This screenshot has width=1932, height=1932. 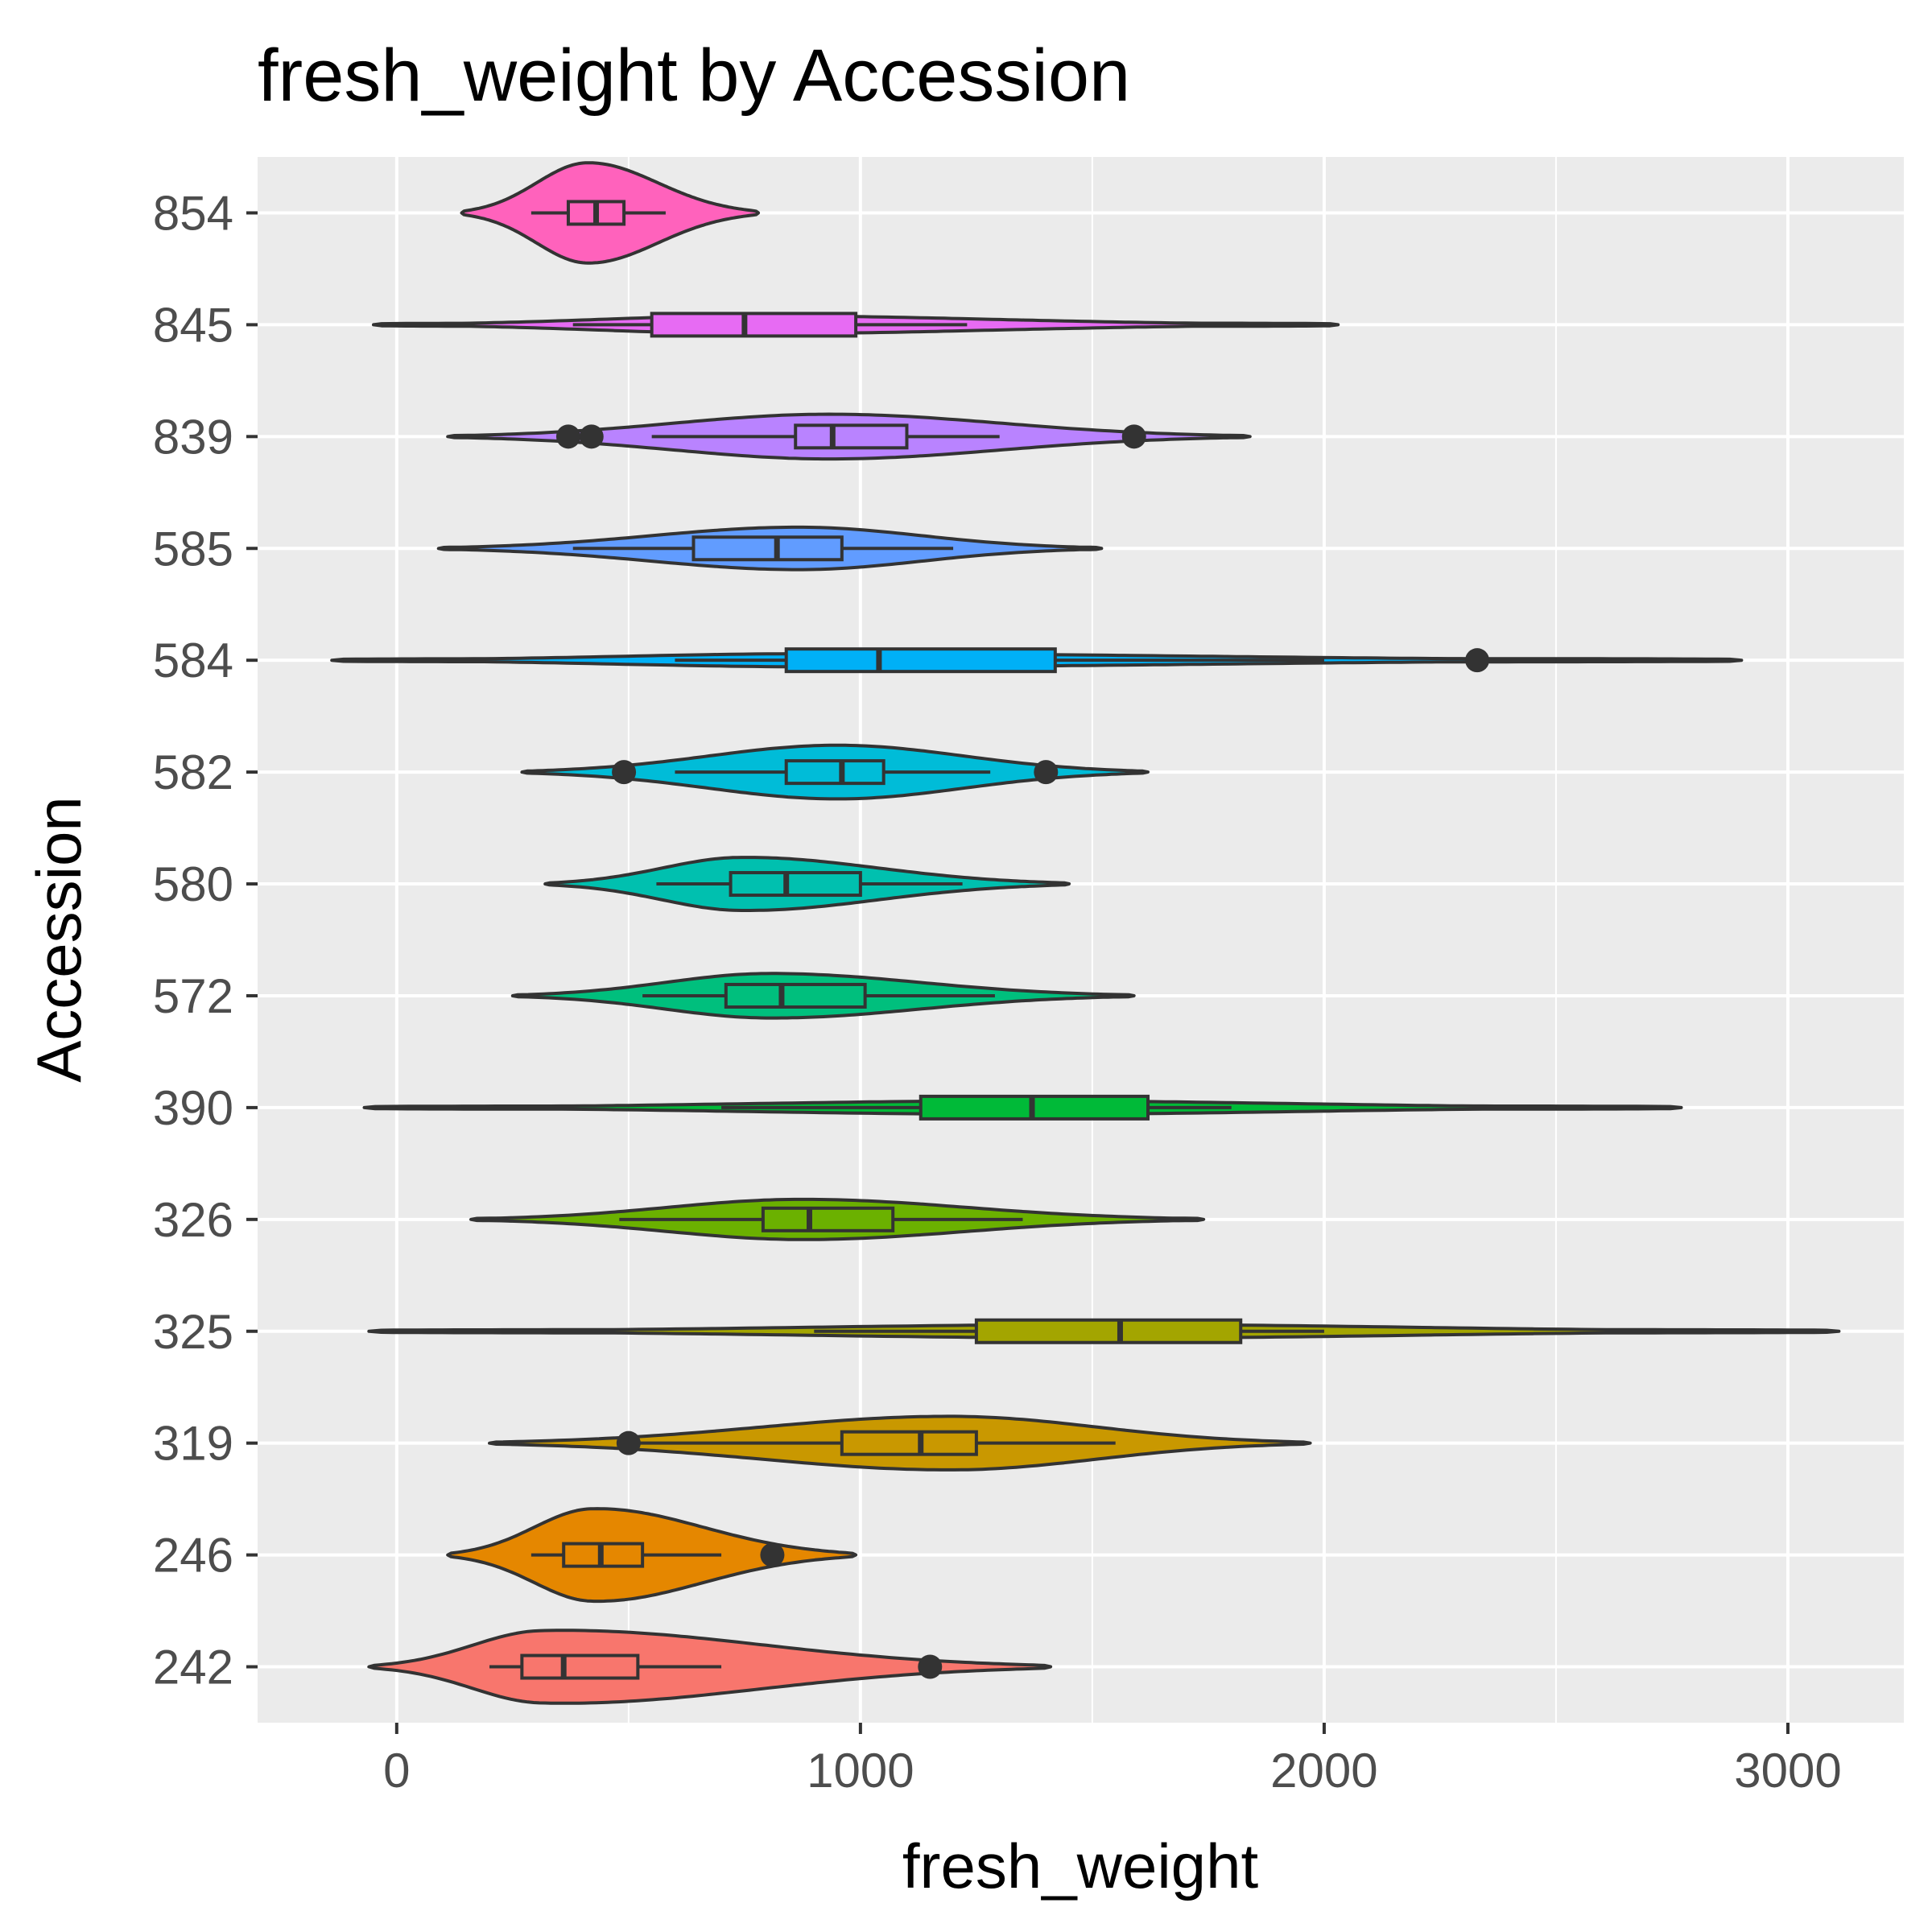 I want to click on y-tick-label: 325, so click(x=193, y=1332).